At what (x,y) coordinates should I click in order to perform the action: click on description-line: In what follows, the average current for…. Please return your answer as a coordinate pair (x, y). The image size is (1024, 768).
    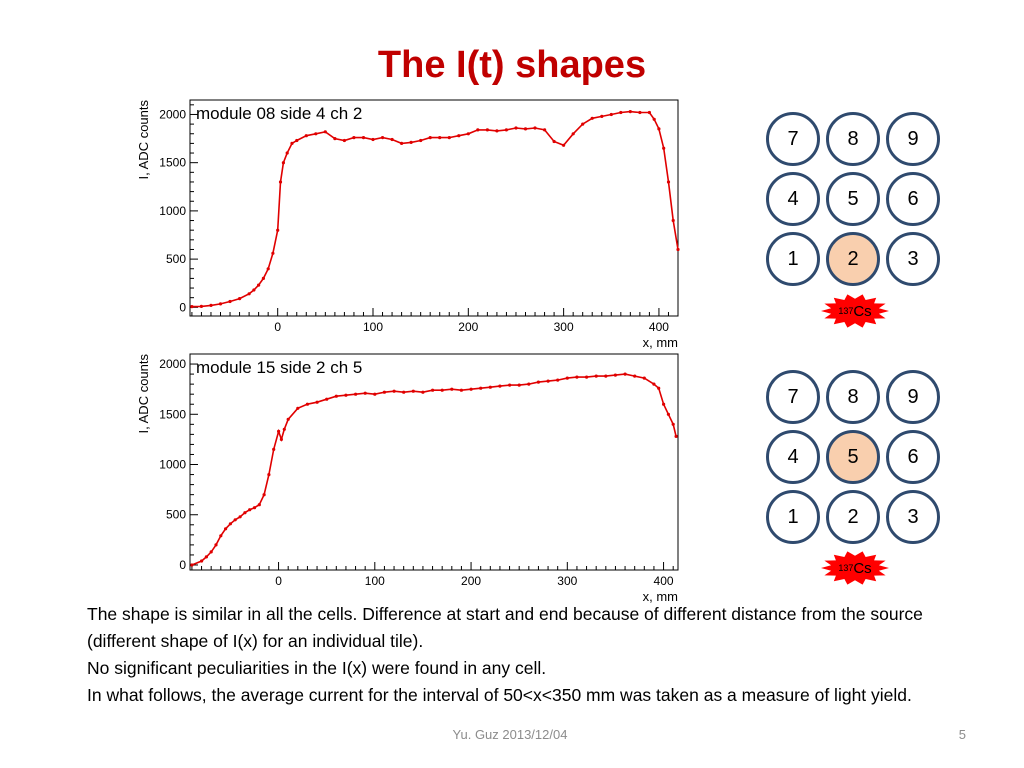
    Looking at the image, I should click on (499, 695).